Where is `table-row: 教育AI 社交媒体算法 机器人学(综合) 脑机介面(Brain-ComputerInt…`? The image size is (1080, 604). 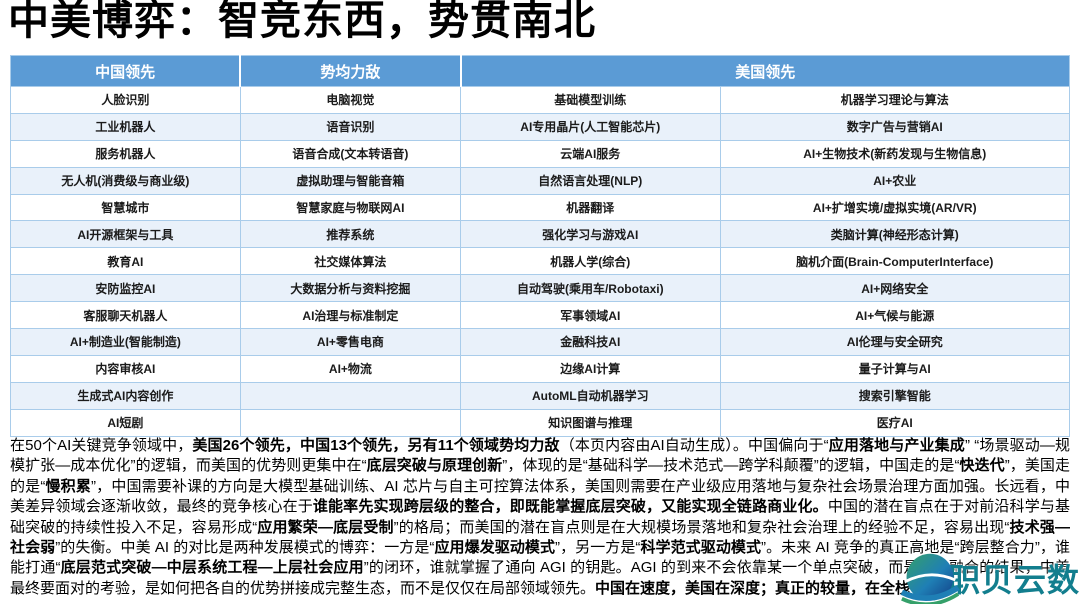 table-row: 教育AI 社交媒体算法 机器人学(综合) 脑机介面(Brain-ComputerInt… is located at coordinates (540, 261).